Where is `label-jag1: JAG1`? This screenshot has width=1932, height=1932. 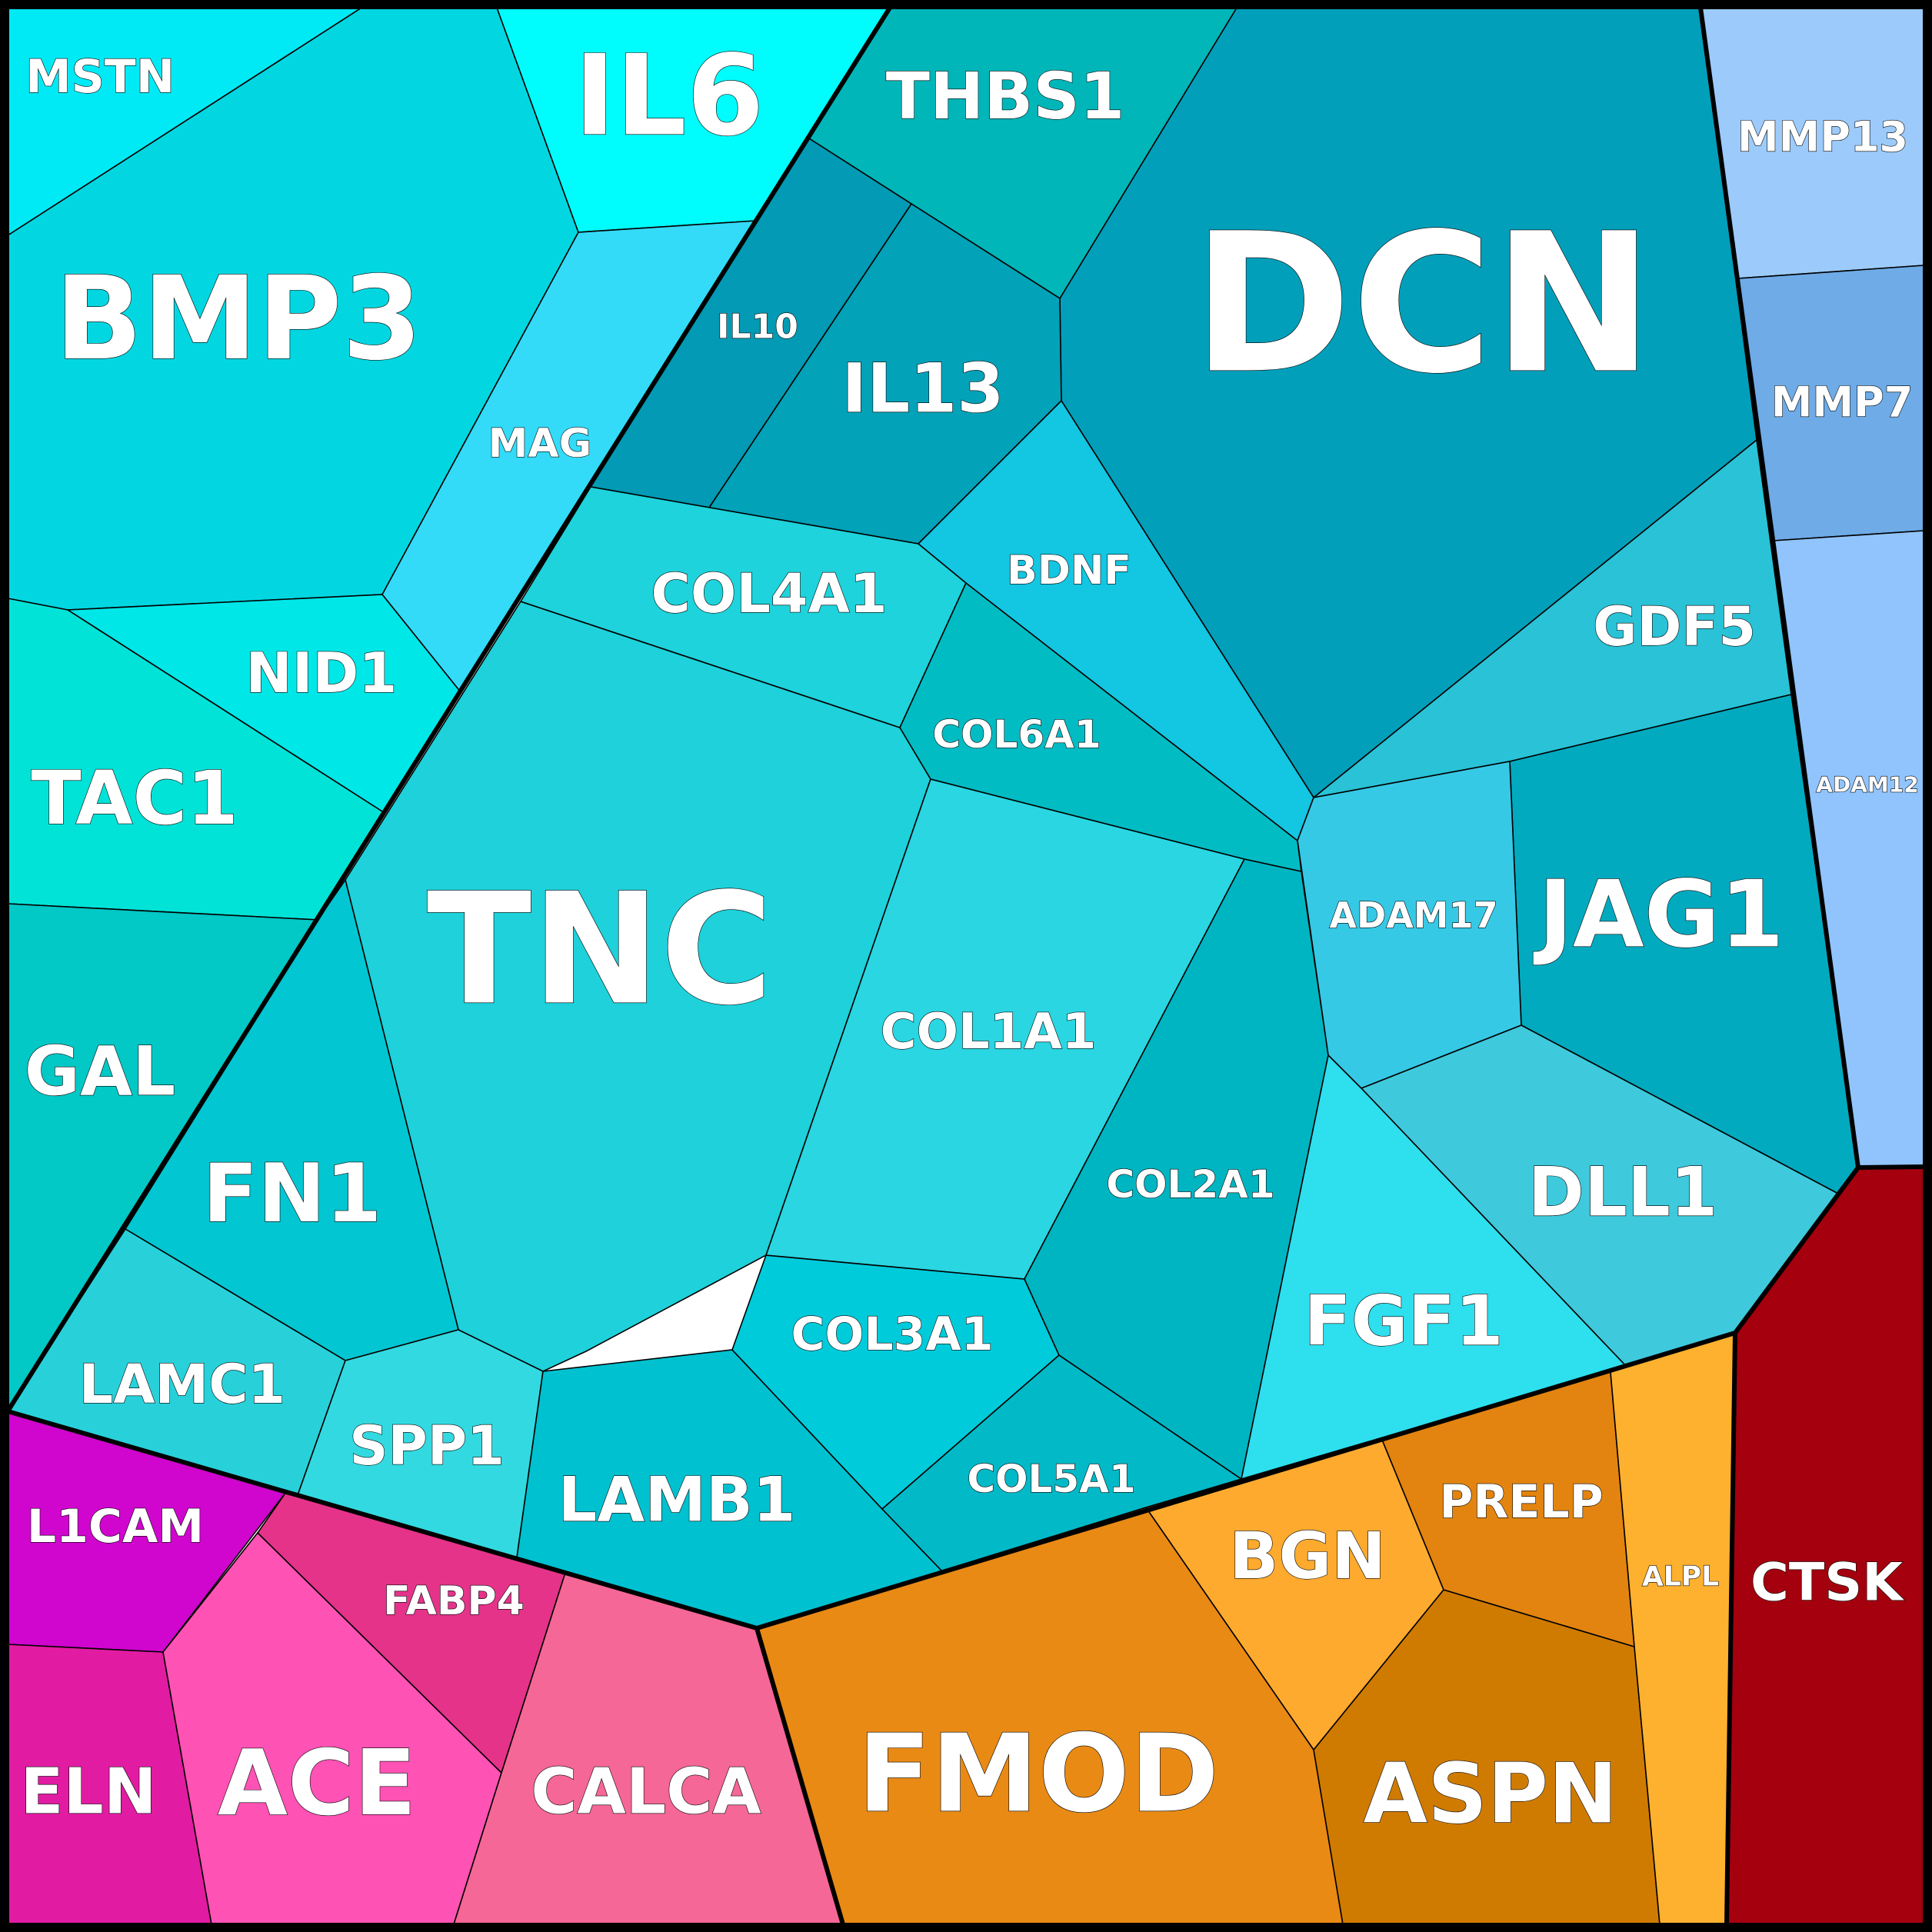
label-jag1: JAG1 is located at coordinates (1658, 915).